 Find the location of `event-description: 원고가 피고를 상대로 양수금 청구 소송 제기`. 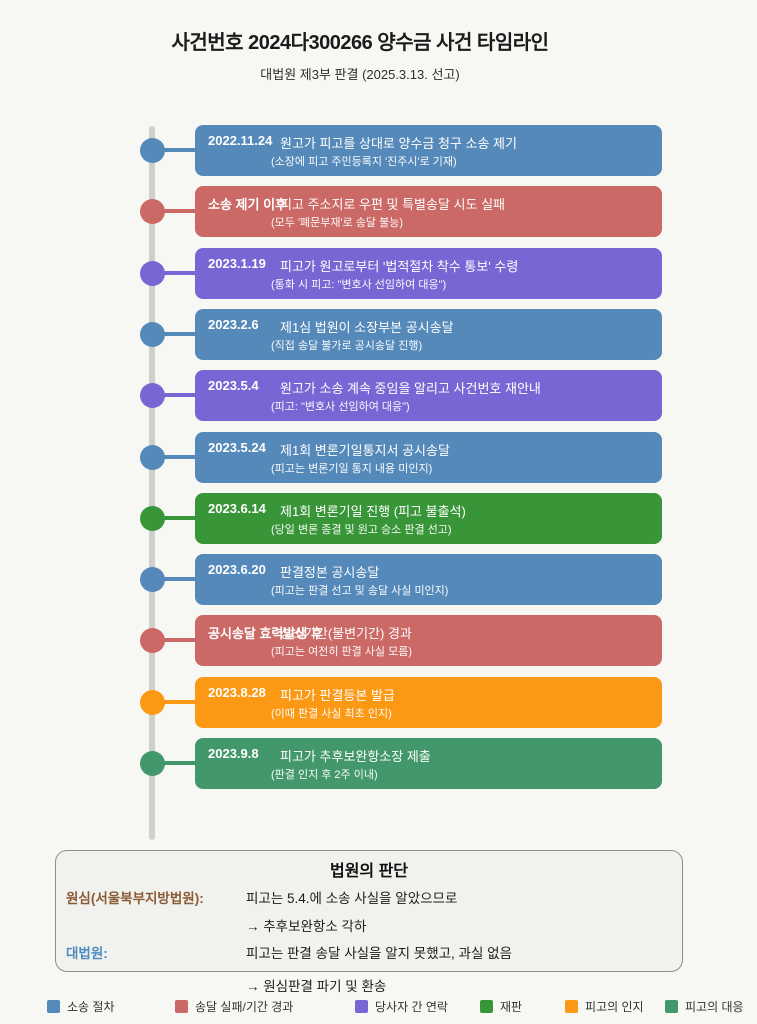

event-description: 원고가 피고를 상대로 양수금 청구 소송 제기 is located at coordinates (398, 143).